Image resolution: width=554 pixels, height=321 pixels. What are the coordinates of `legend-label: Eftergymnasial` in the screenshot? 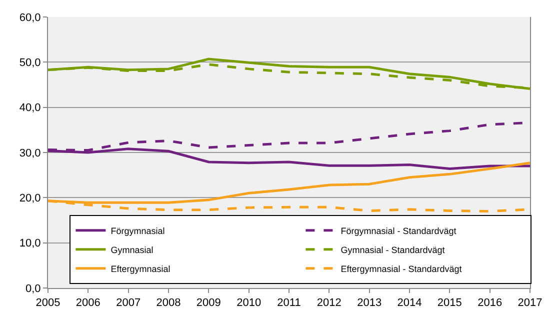 It's located at (140, 269).